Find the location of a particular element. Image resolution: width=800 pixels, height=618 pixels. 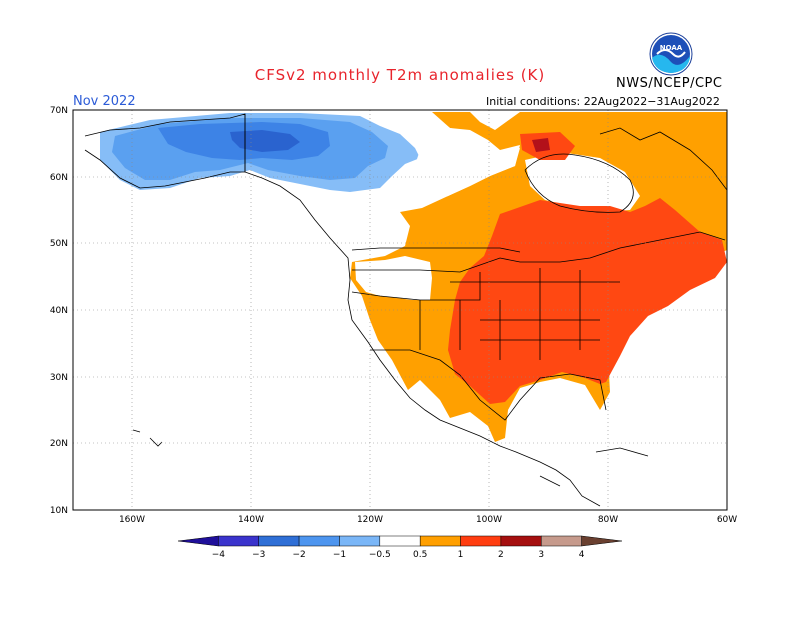

lat-label: 10N is located at coordinates (59, 511).